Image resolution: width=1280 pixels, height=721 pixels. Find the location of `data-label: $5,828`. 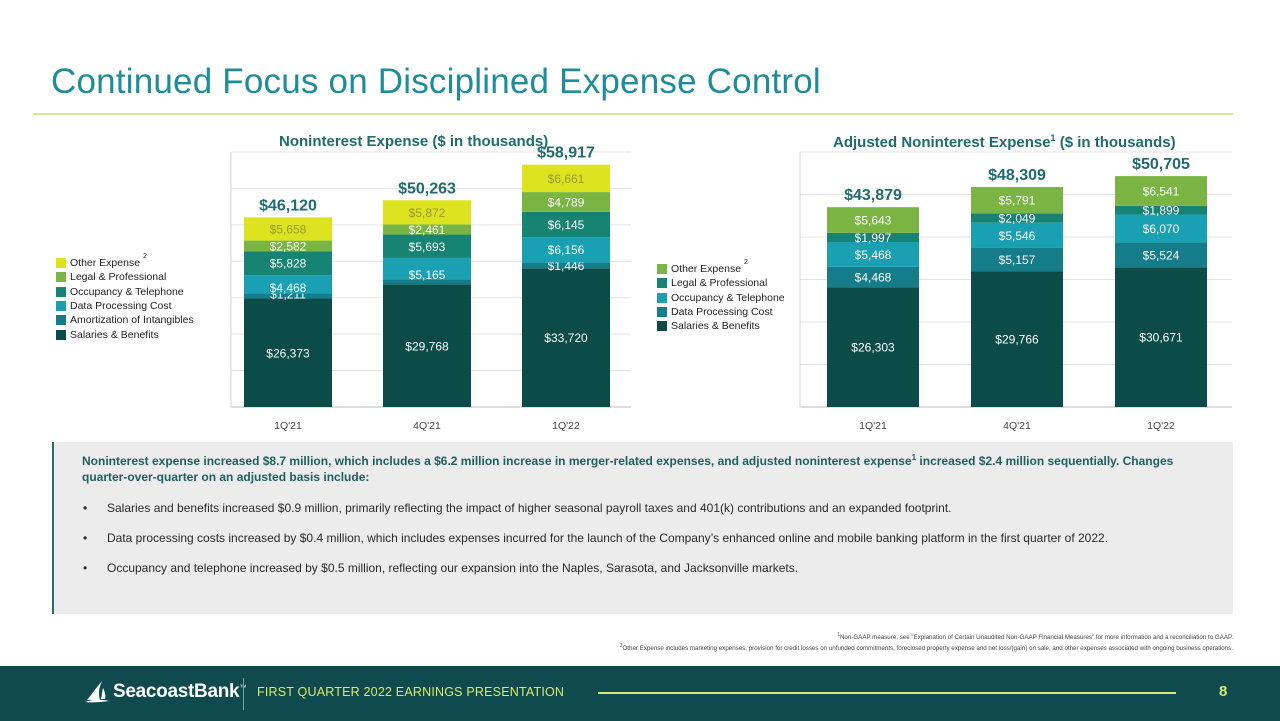

data-label: $5,828 is located at coordinates (288, 264).